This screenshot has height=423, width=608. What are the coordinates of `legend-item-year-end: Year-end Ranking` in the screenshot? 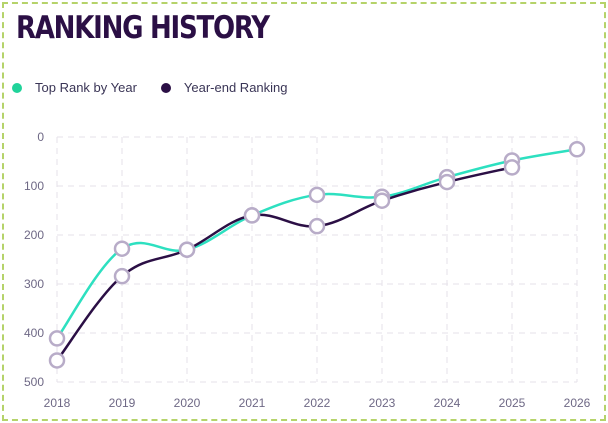 It's located at (224, 87).